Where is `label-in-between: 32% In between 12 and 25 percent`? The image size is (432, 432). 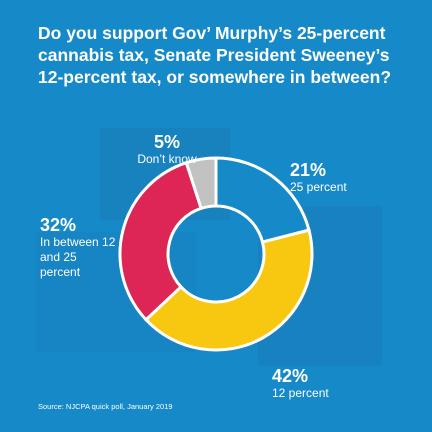
label-in-between: 32% In between 12 and 25 percent is located at coordinates (80, 247).